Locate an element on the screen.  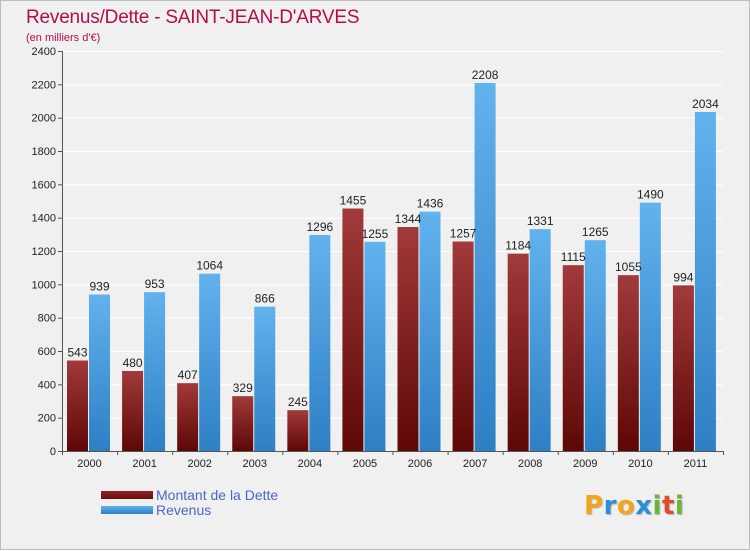
data-label-dette-2010: 1055 is located at coordinates (628, 267).